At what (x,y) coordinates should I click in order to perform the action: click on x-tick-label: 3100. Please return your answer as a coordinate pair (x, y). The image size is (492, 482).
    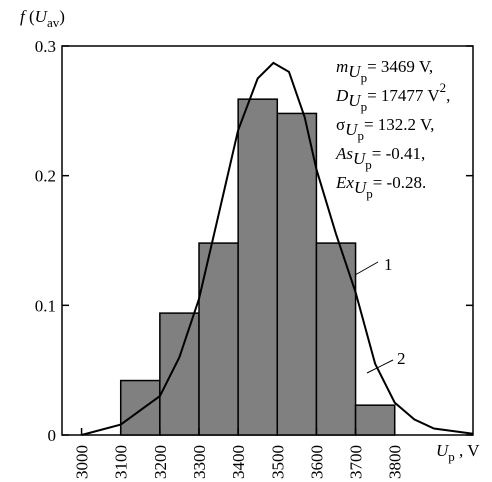
    Looking at the image, I should click on (121, 462).